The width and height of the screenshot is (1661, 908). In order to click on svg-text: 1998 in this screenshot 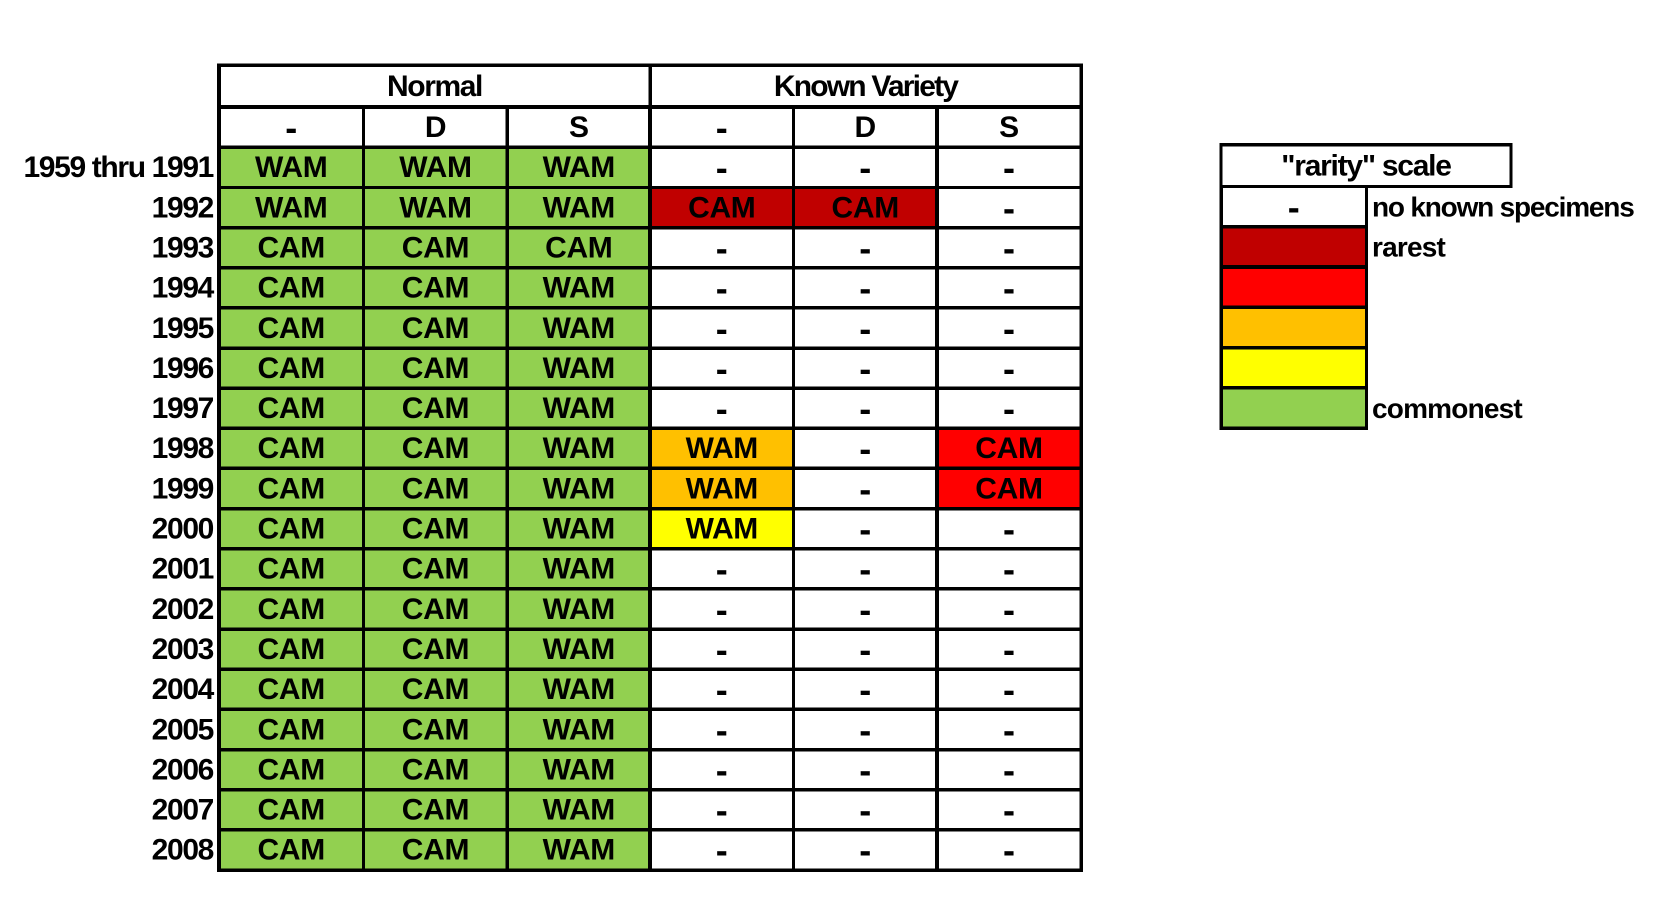, I will do `click(183, 448)`.